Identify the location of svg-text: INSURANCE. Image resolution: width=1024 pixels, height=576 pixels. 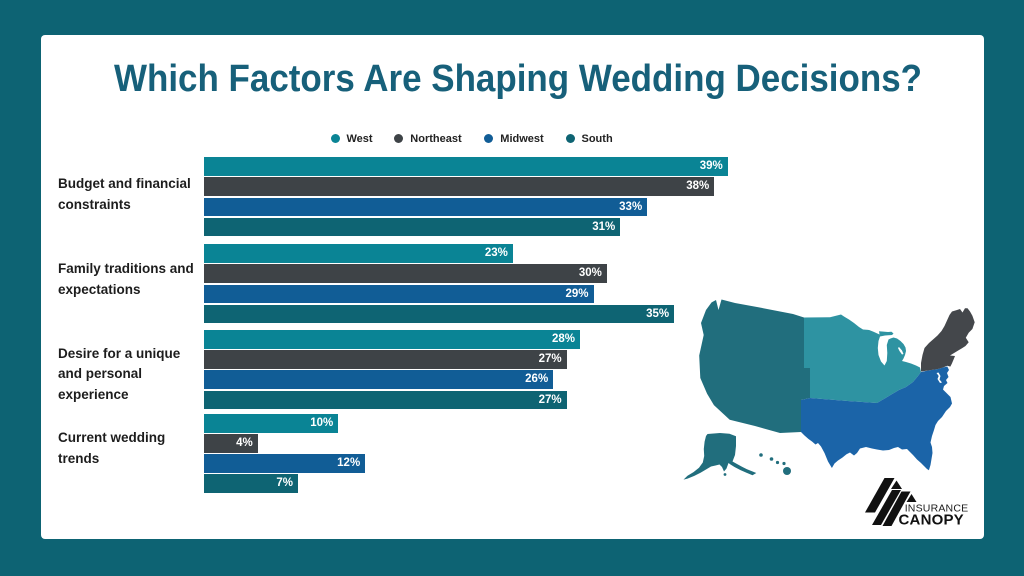
(937, 509).